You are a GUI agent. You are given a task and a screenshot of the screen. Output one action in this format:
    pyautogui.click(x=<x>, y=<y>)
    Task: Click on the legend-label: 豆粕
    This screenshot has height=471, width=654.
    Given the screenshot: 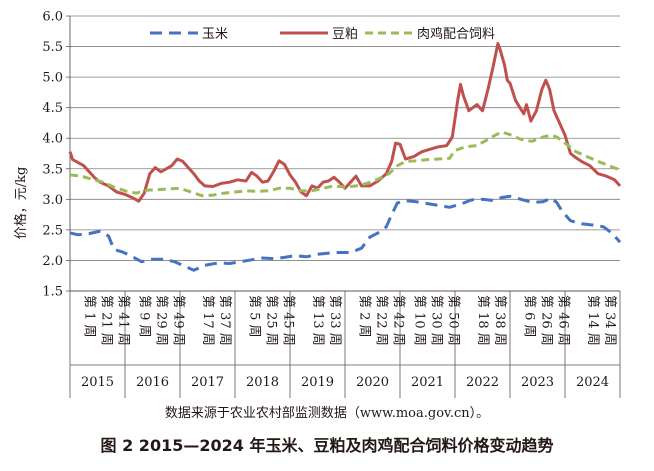 What is the action you would take?
    pyautogui.click(x=345, y=34)
    